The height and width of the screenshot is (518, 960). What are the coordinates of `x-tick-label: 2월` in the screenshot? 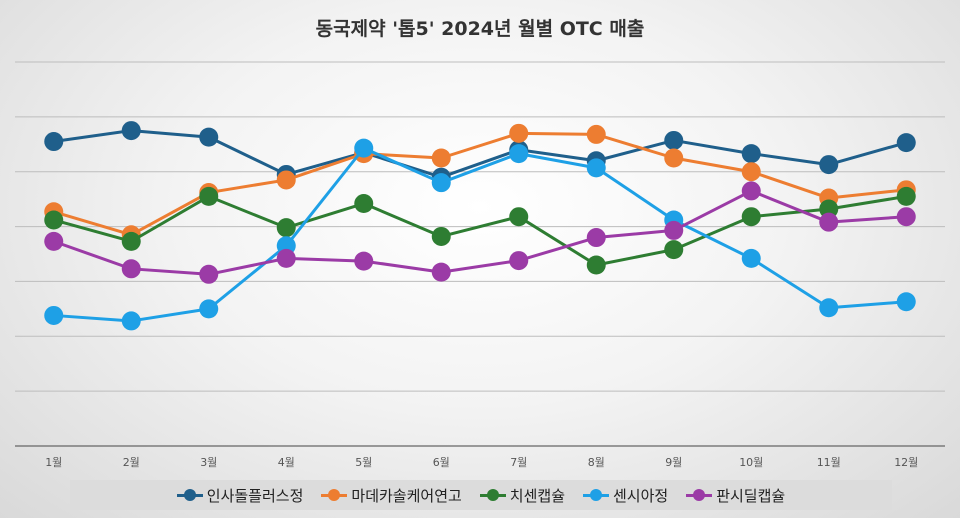 It's located at (131, 462).